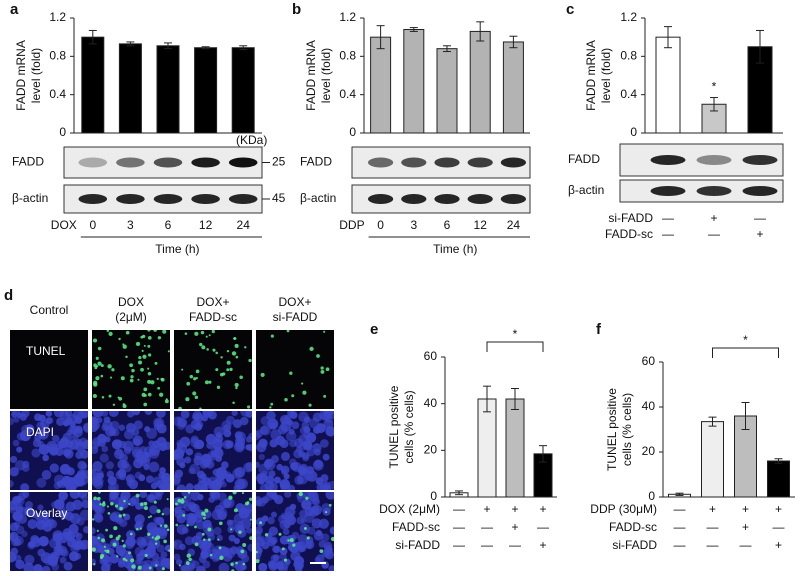  Describe the element at coordinates (628, 56) in the screenshot. I see `y-tick-label: 0.8` at that location.